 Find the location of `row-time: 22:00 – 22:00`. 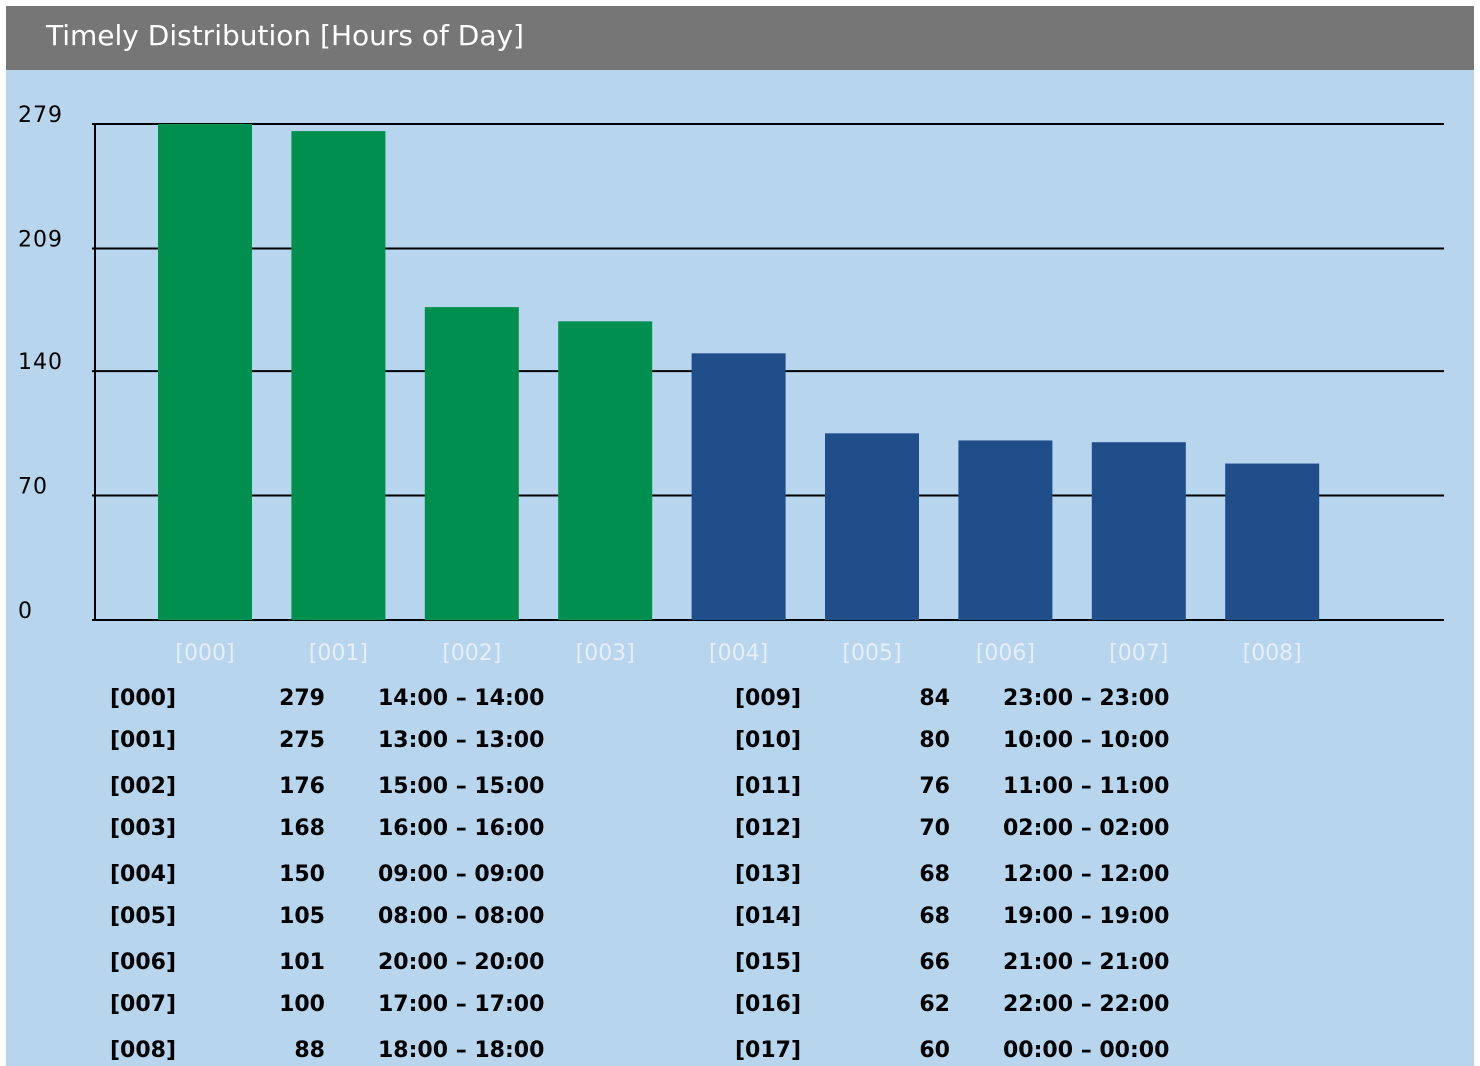

row-time: 22:00 – 22:00 is located at coordinates (1086, 1004).